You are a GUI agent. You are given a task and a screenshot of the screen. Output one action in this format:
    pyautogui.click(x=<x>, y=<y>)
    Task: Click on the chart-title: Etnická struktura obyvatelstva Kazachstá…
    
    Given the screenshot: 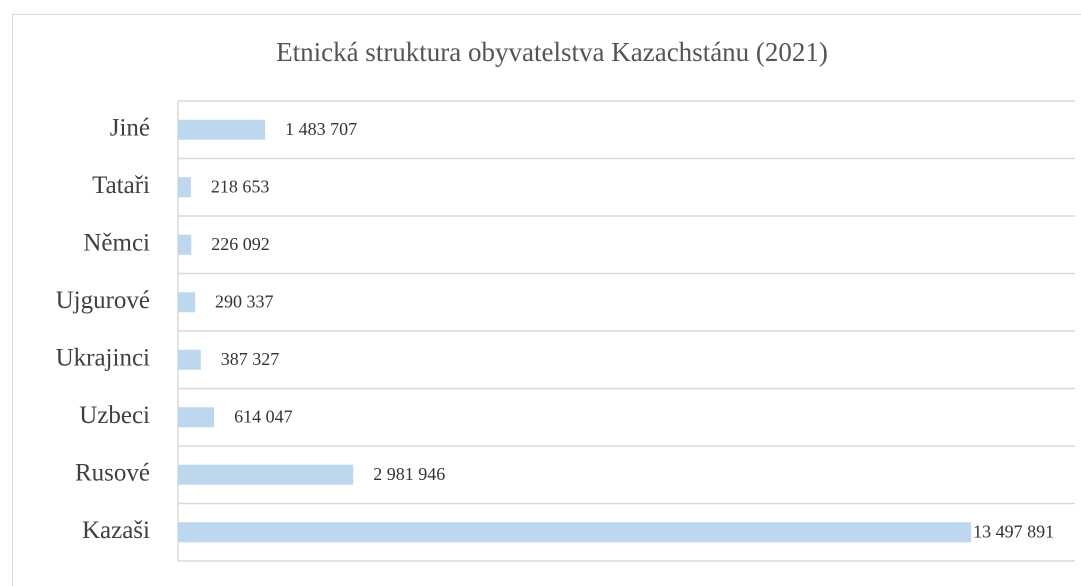 What is the action you would take?
    pyautogui.click(x=552, y=52)
    